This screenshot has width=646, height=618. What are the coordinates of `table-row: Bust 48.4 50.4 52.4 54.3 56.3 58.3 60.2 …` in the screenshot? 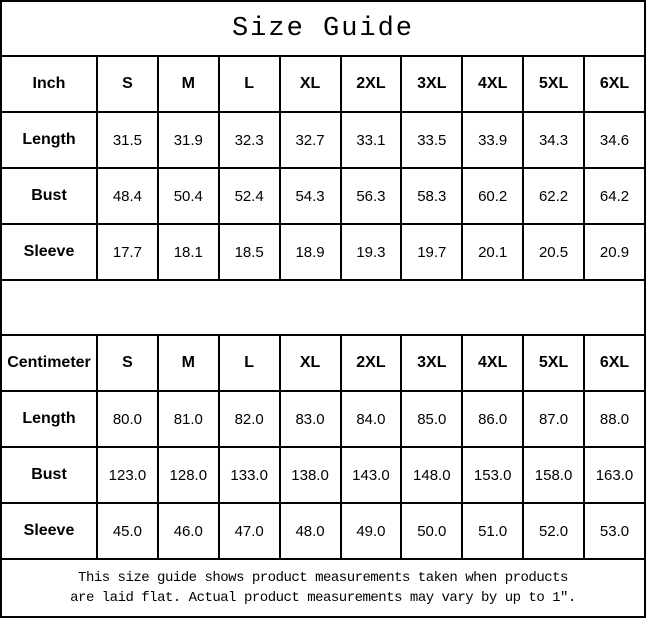 It's located at (323, 196).